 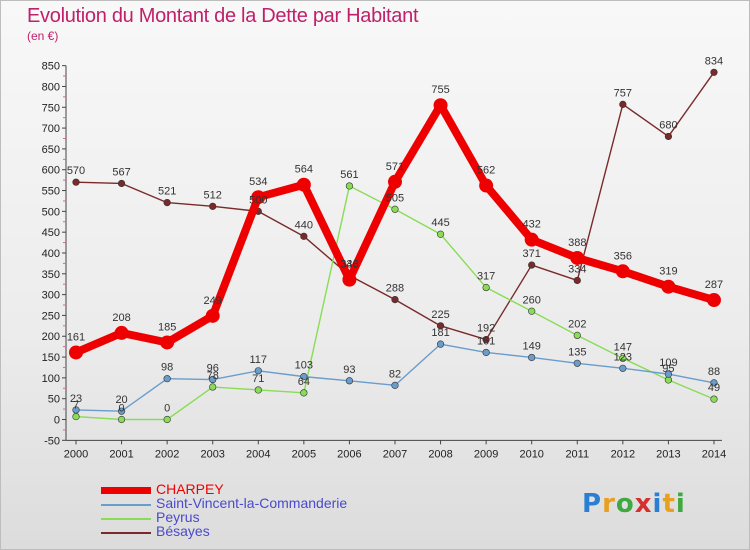 What do you see at coordinates (51, 275) in the screenshot?
I see `y-tick-label: 350` at bounding box center [51, 275].